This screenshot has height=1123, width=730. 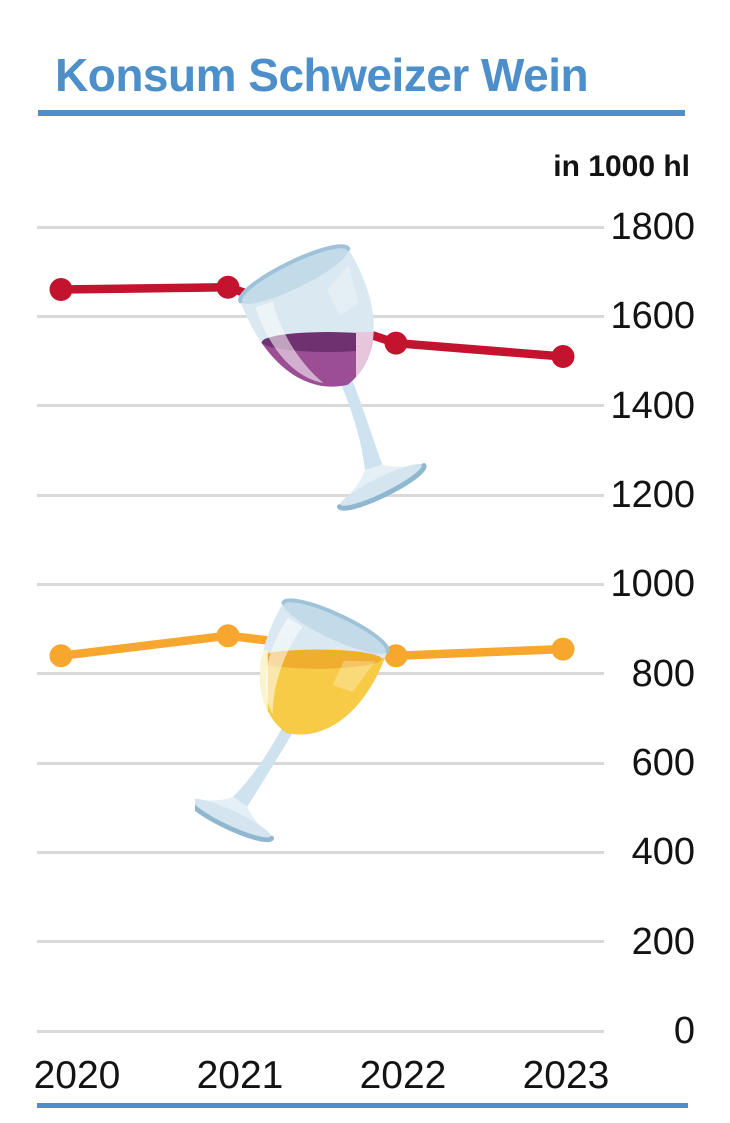 What do you see at coordinates (563, 357) in the screenshot?
I see `data-point-red_wine-2023` at bounding box center [563, 357].